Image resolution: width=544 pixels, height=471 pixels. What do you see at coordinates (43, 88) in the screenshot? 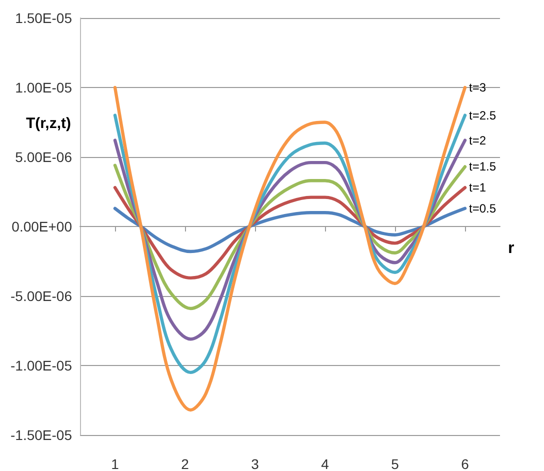
I see `y-tick-label: 1.00E-05` at bounding box center [43, 88].